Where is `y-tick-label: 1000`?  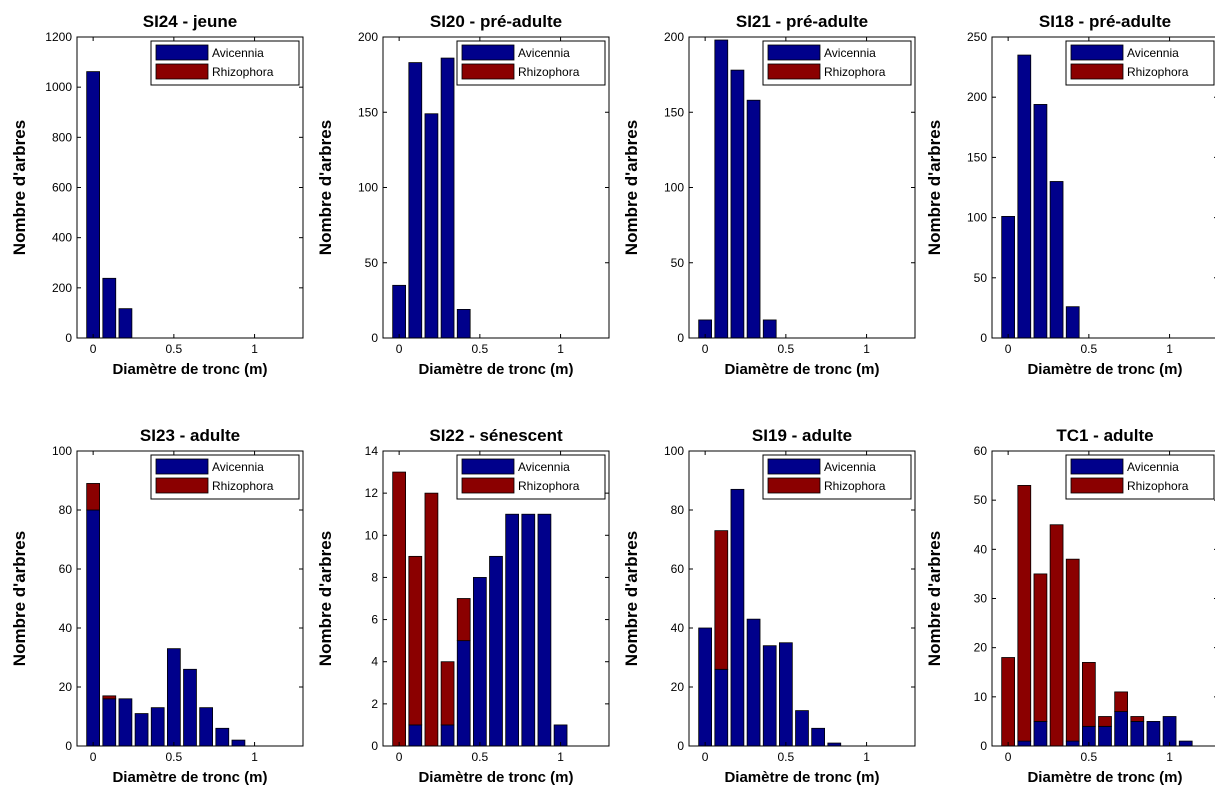 y-tick-label: 1000 is located at coordinates (58, 87).